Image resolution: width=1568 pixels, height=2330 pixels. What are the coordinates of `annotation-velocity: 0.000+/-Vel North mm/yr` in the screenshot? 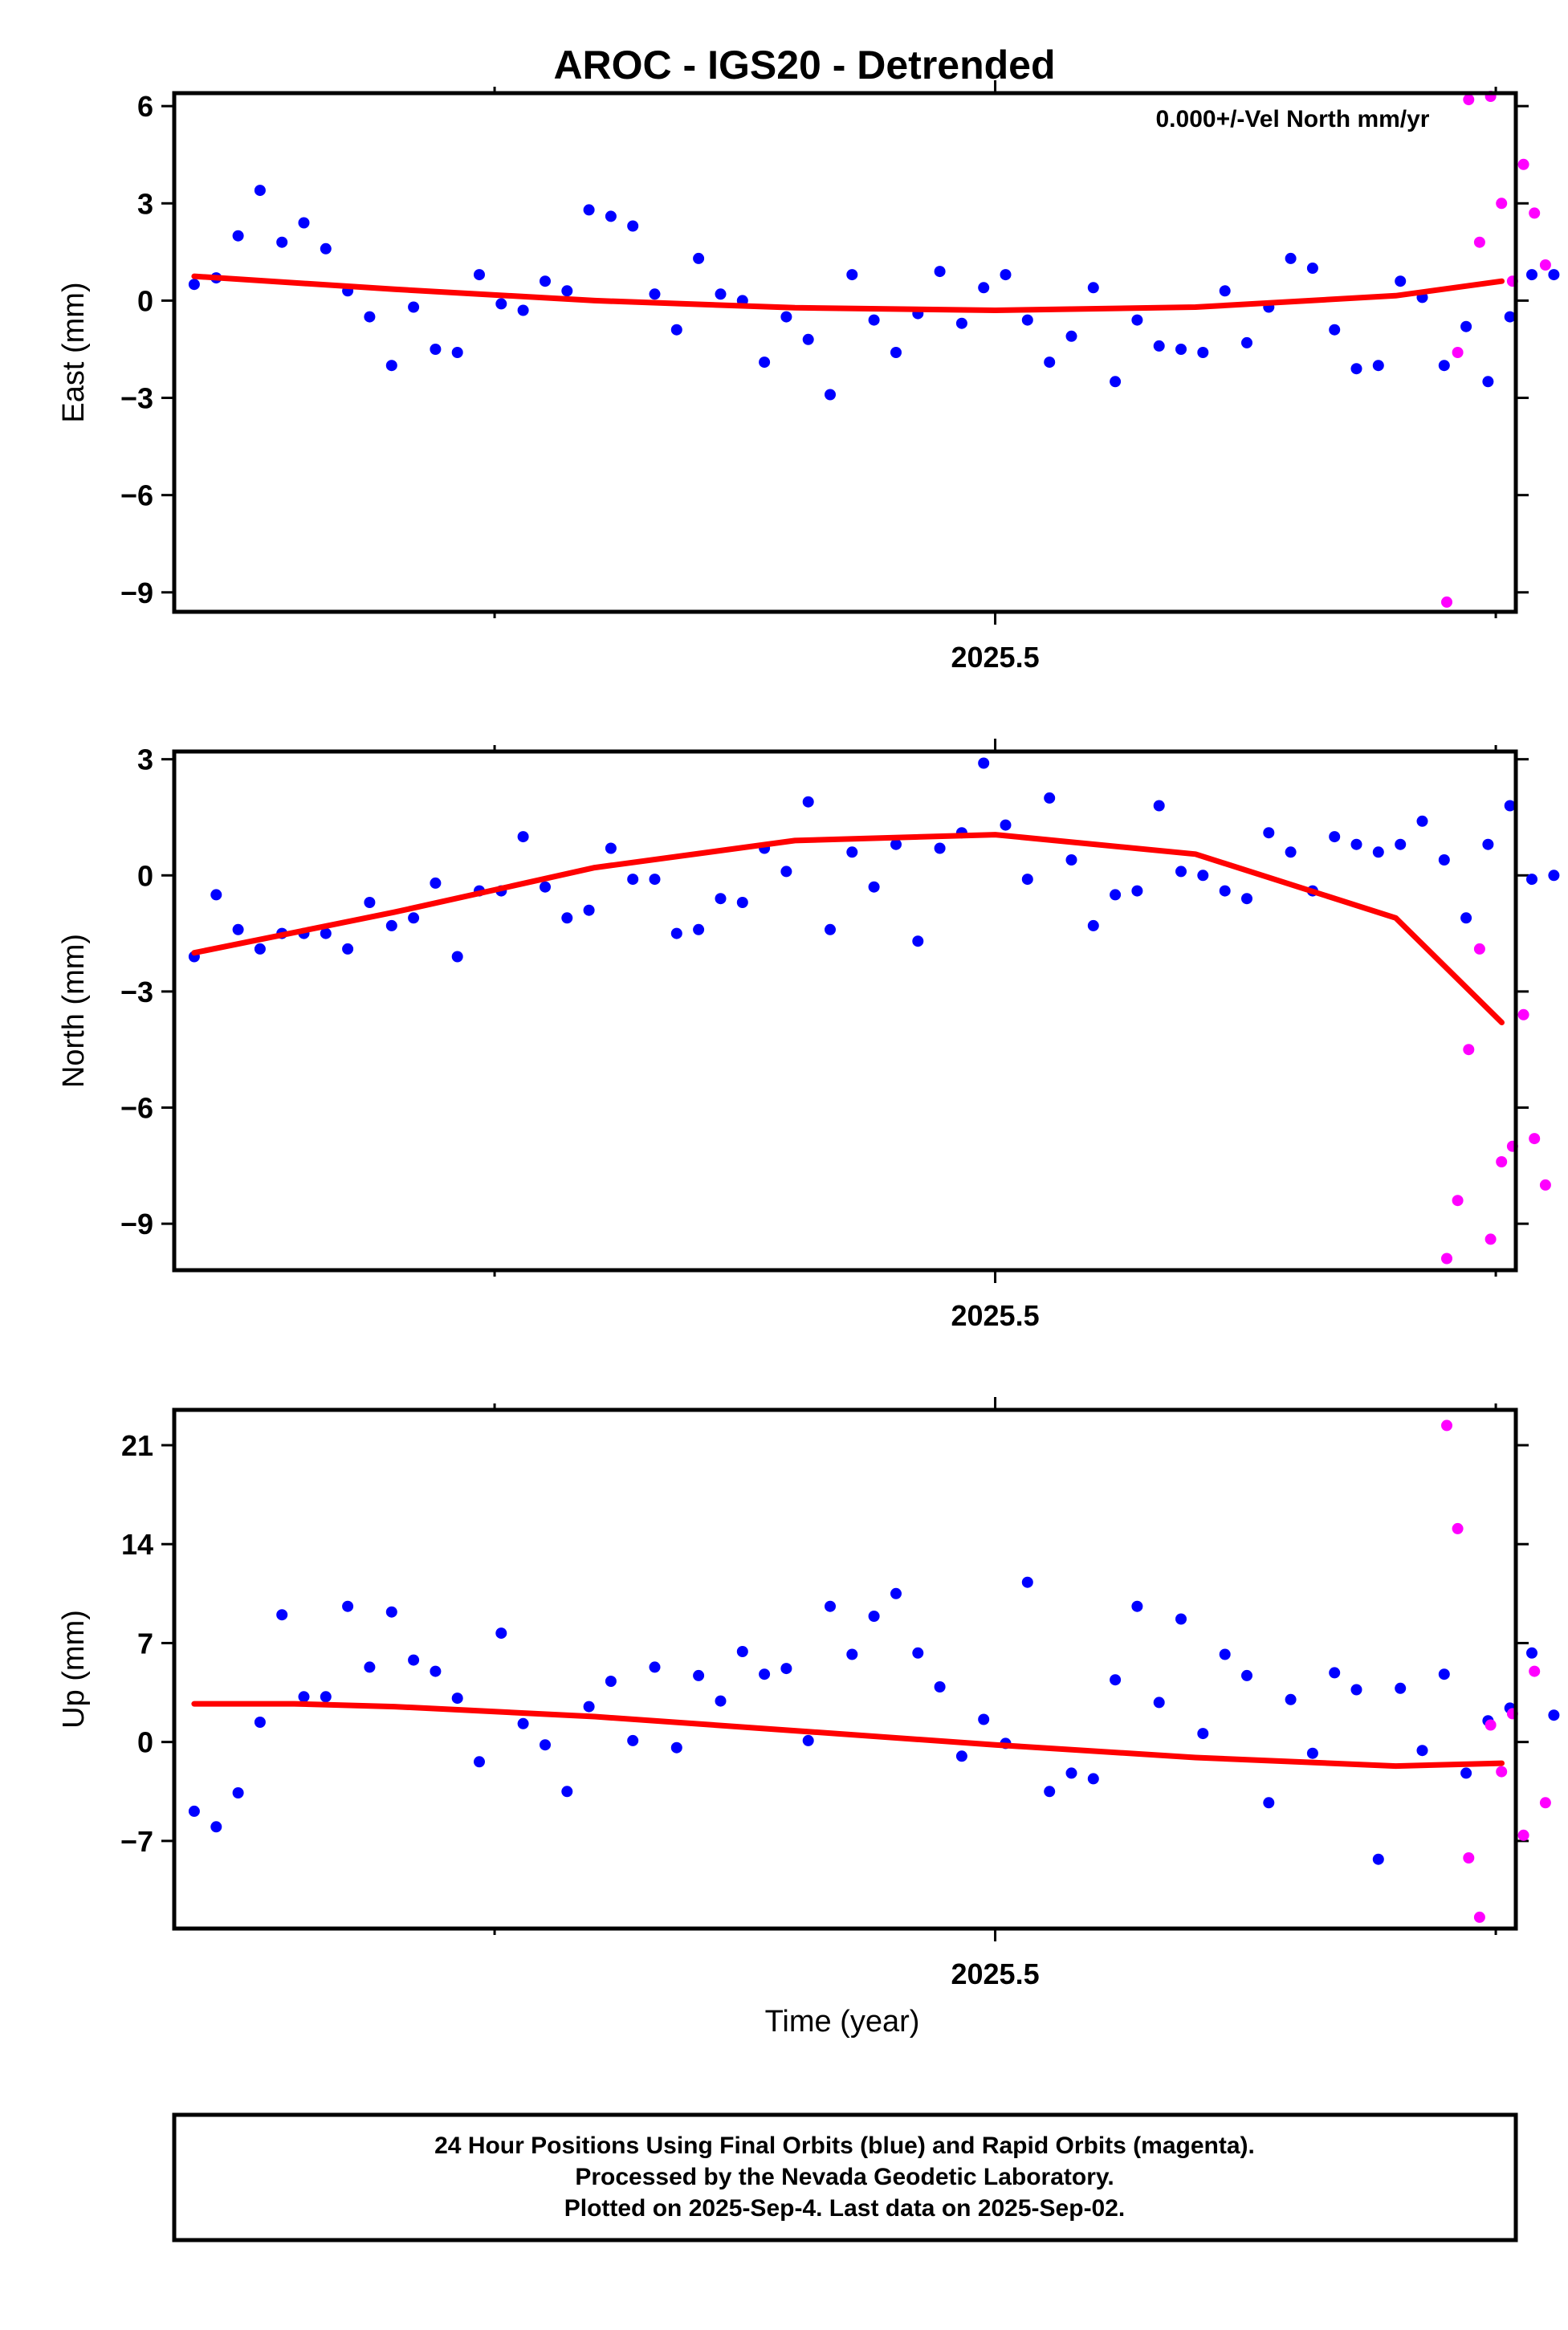 It's located at (1293, 119).